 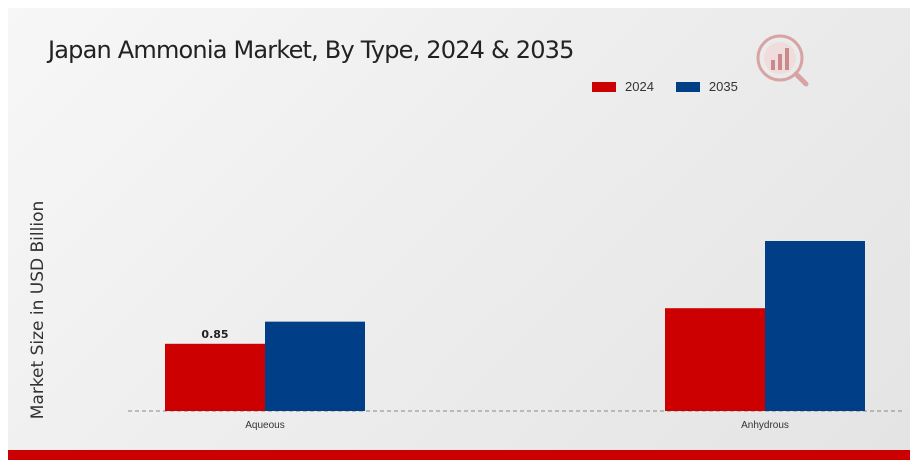 I want to click on legend-label-2024: 2024, so click(x=639, y=86).